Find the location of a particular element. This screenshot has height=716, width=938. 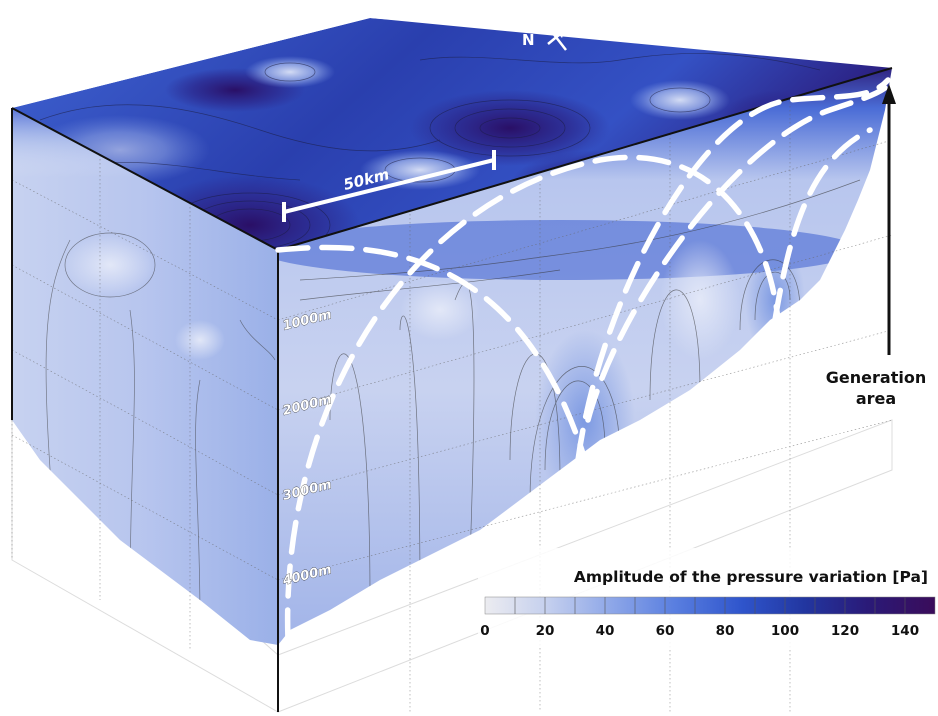

colorbar-tick-label: 120 is located at coordinates (845, 631).